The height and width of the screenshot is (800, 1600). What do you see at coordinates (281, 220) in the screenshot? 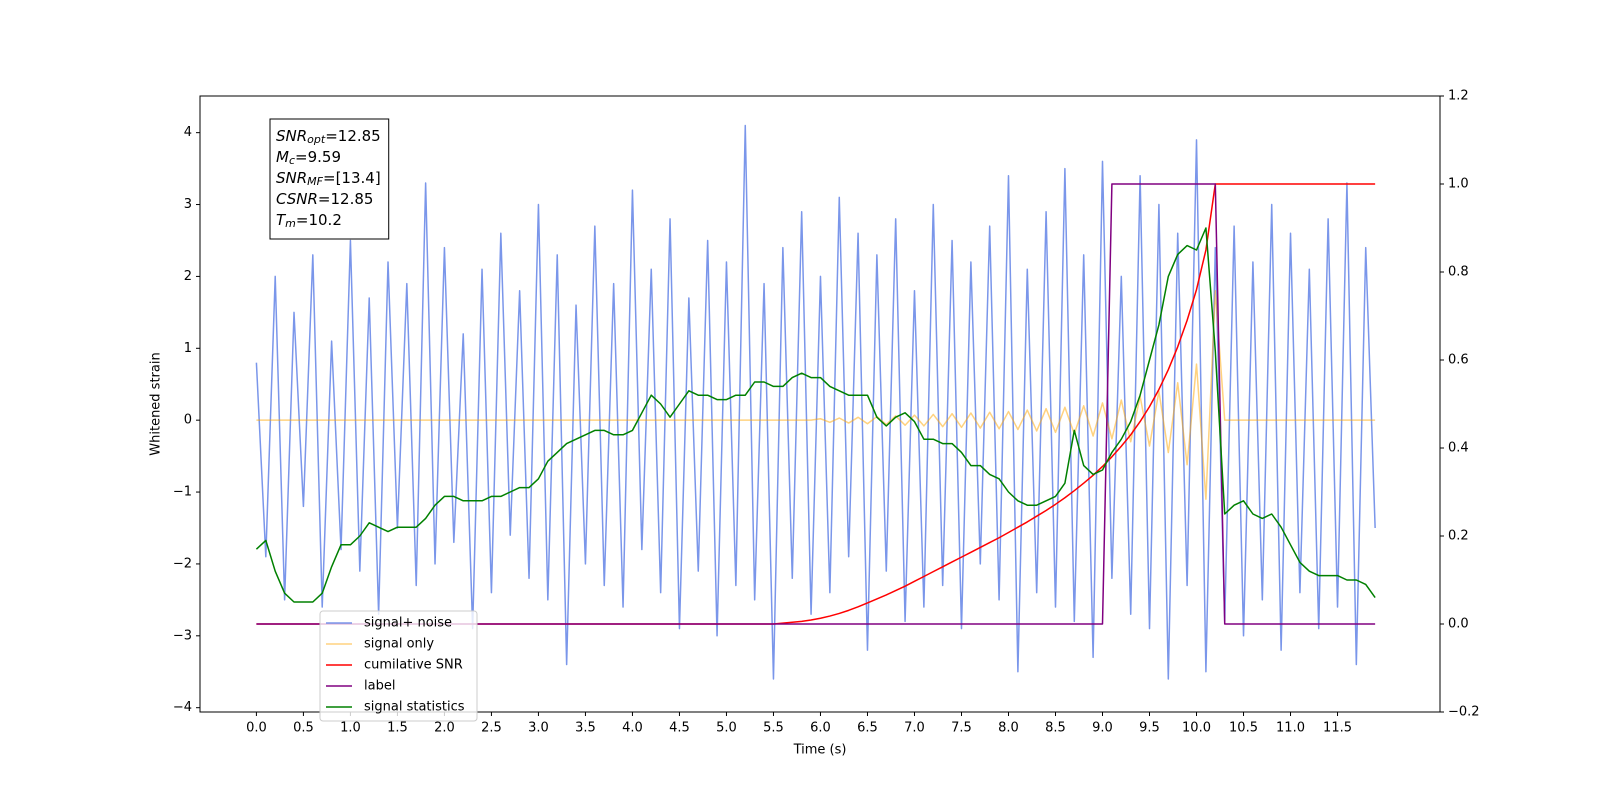
I see `annotation-symbol: T` at bounding box center [281, 220].